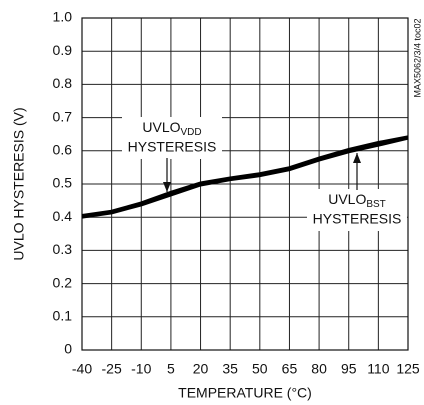  I want to click on y-tick-label: 0.6, so click(63, 150).